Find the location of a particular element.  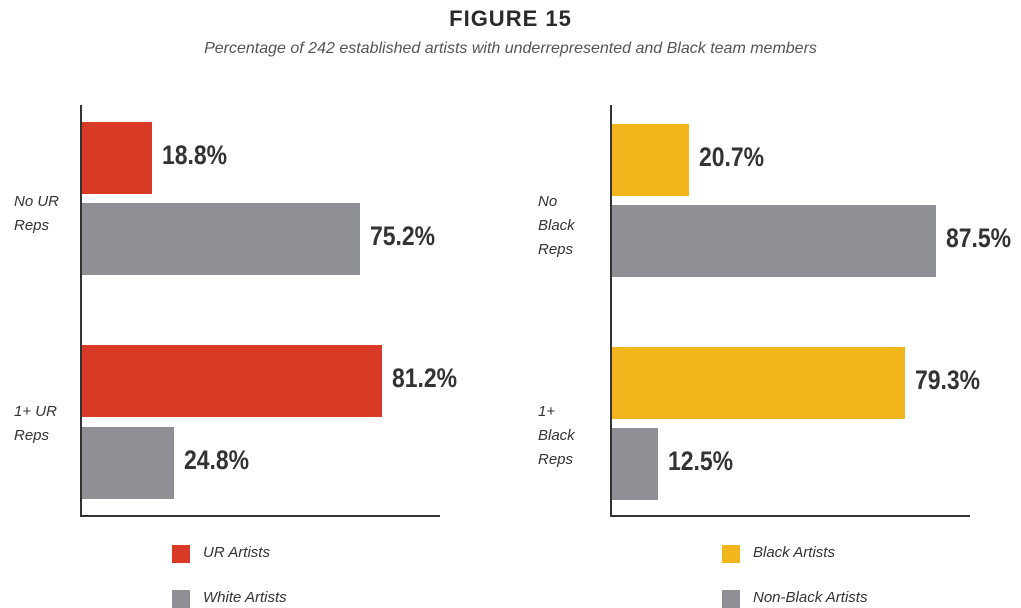

category-label: 1+ Black Reps is located at coordinates (556, 435).